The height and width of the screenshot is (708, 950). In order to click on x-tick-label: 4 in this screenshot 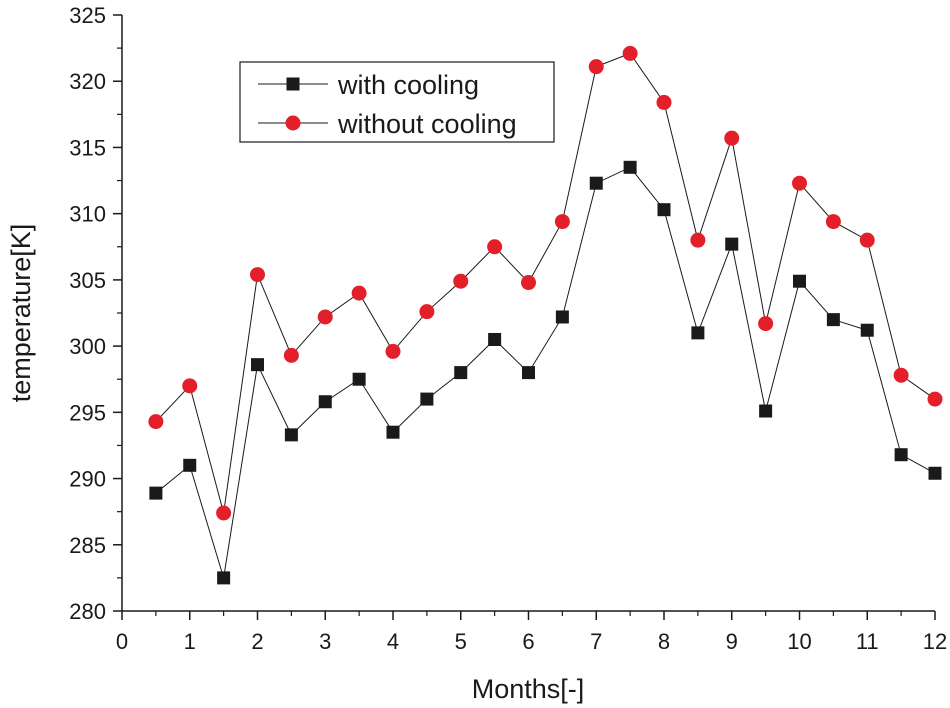, I will do `click(393, 641)`.